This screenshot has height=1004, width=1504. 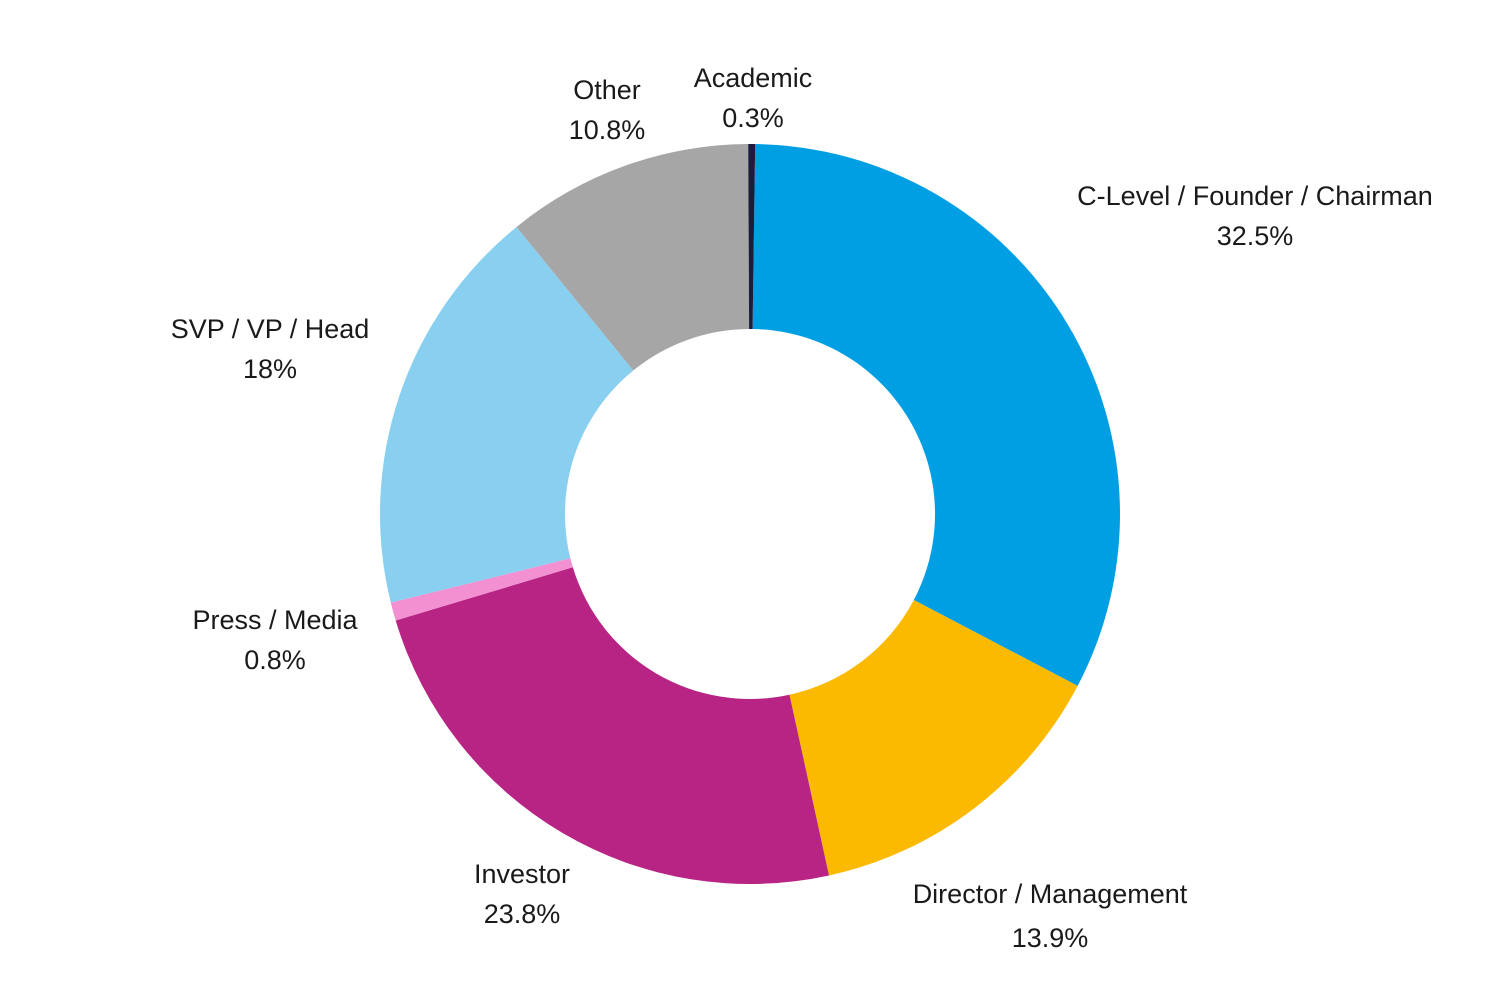 What do you see at coordinates (612, 726) in the screenshot?
I see `slice-investor` at bounding box center [612, 726].